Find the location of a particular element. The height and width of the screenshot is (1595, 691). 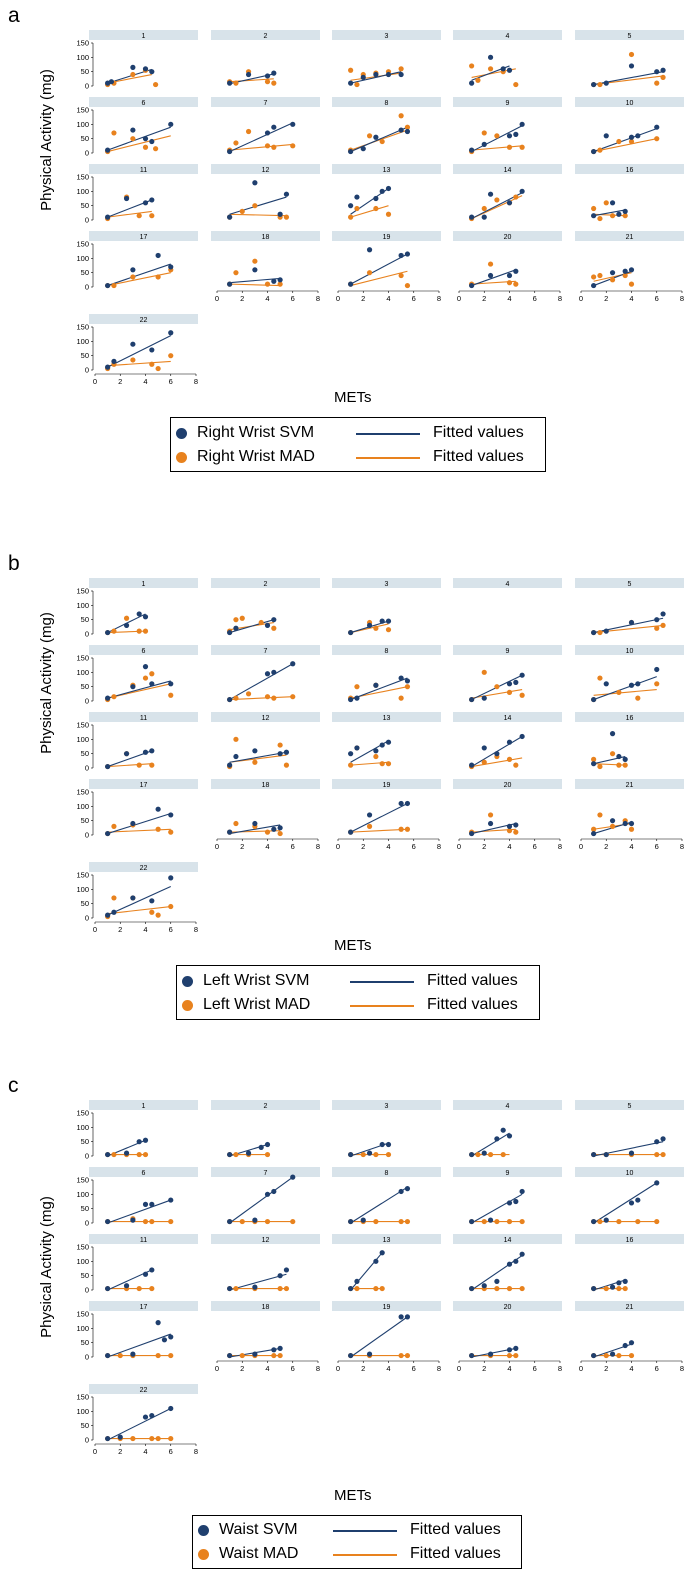

svm-marker-icon is located at coordinates (181, 433).